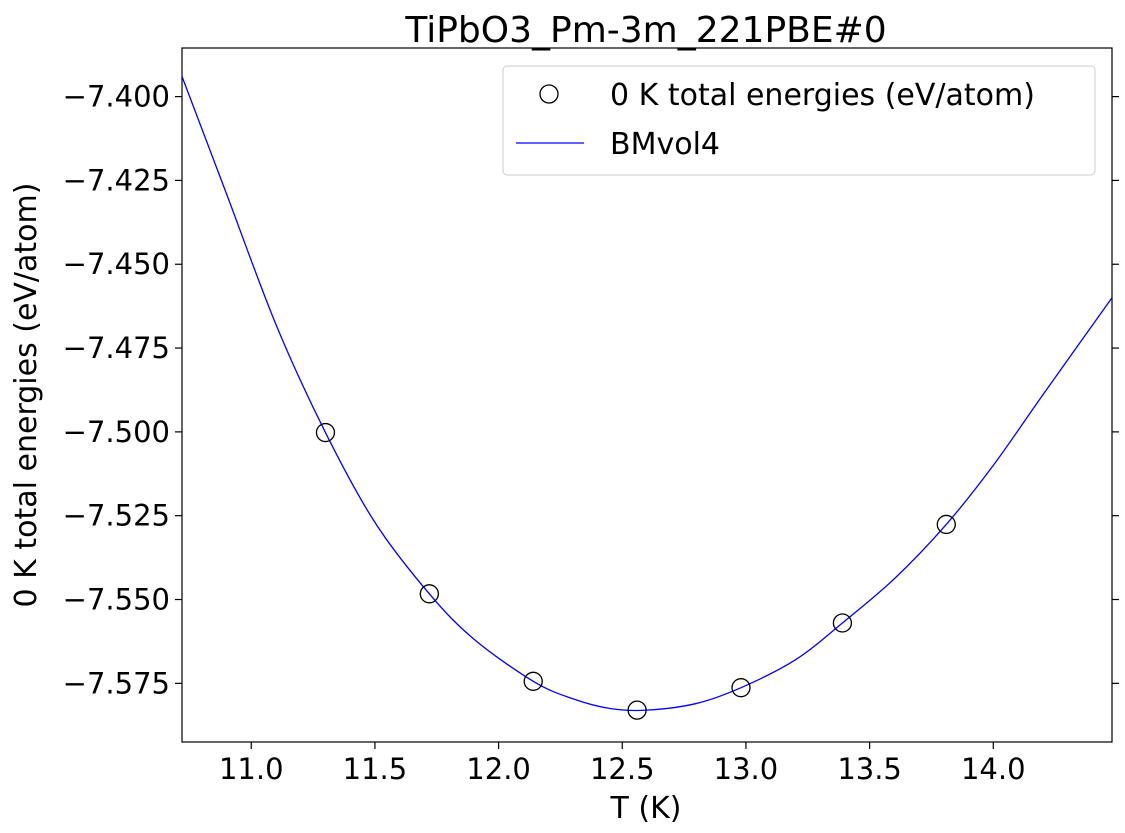 The image size is (1125, 833). I want to click on x-tick-label: 12.0, so click(498, 769).